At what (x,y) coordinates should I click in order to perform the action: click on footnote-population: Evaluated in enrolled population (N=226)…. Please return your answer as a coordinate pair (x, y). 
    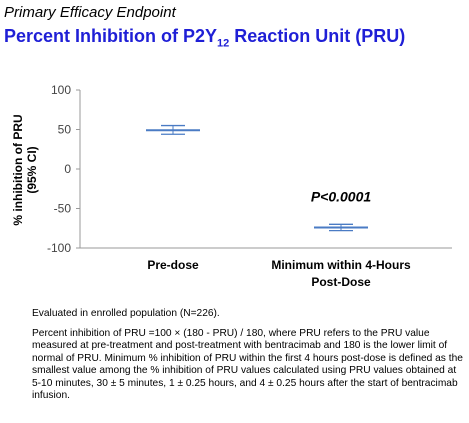
    Looking at the image, I should click on (126, 313).